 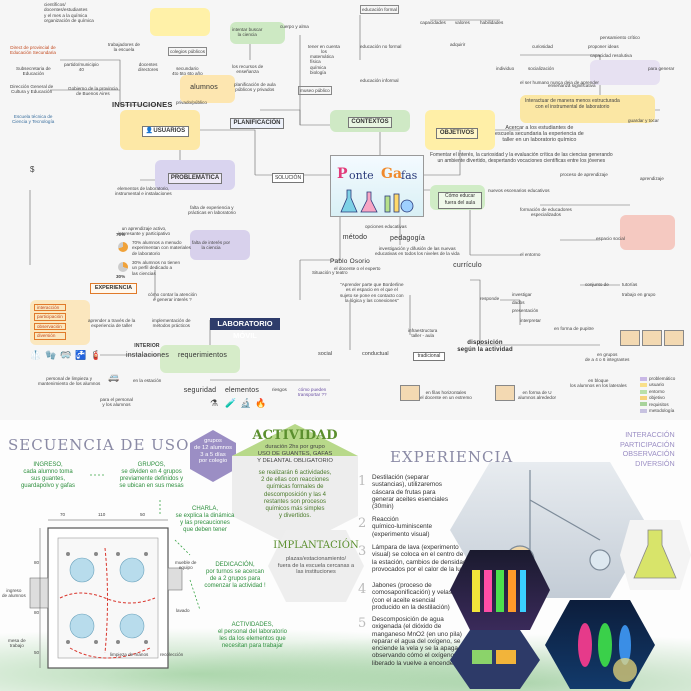 I want to click on exp-tag: PARTICIPACIÓN, so click(x=647, y=444).